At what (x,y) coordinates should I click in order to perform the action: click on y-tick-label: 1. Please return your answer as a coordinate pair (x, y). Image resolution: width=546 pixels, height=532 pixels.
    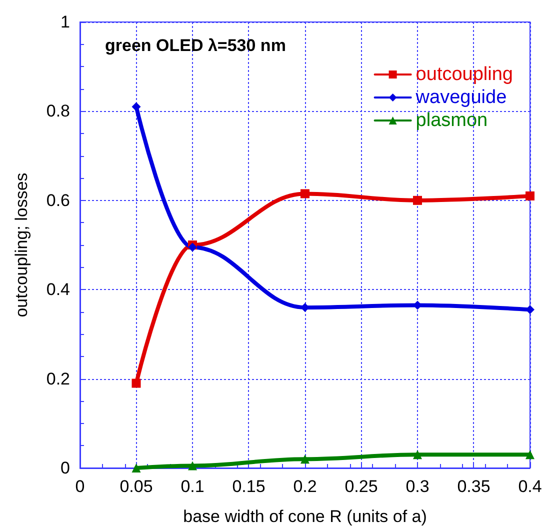
    Looking at the image, I should click on (65, 22).